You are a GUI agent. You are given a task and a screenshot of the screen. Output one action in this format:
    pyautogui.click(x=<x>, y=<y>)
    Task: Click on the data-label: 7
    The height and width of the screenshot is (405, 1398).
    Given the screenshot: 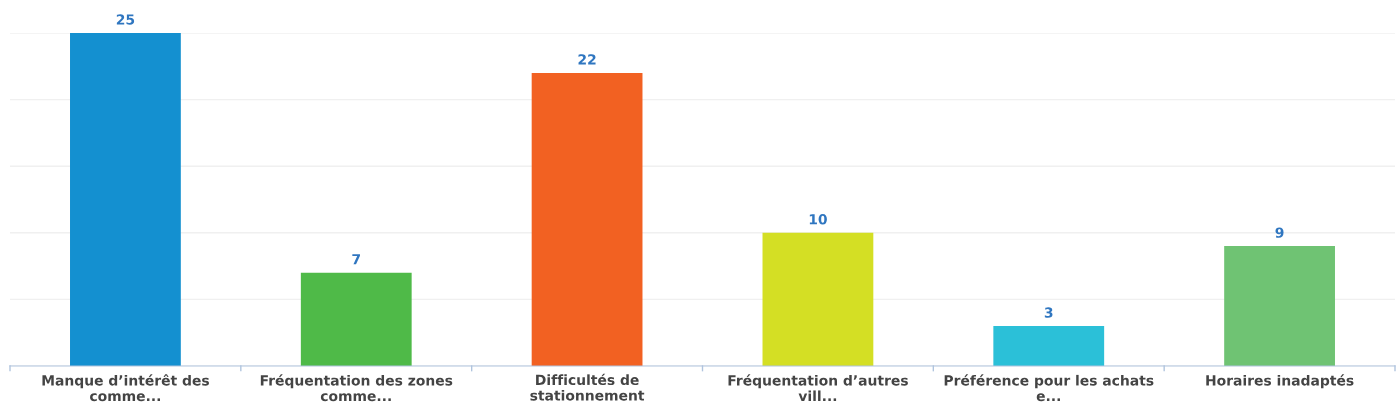 What is the action you would take?
    pyautogui.click(x=356, y=259)
    